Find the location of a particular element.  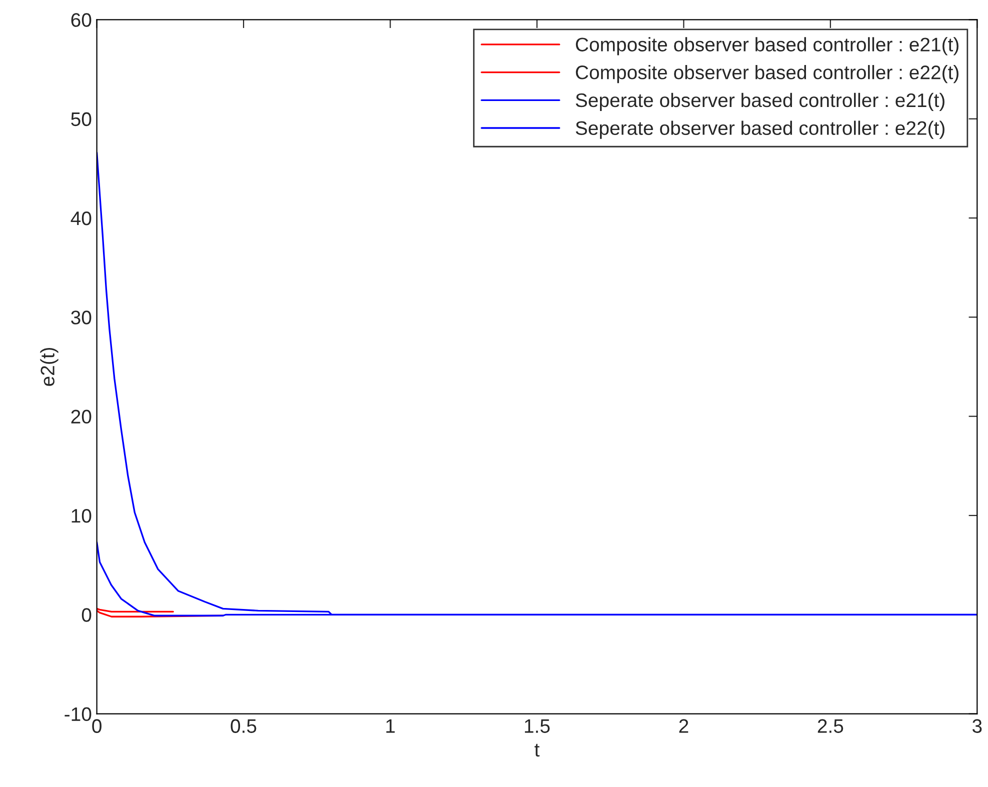

y-tick-label: 30 is located at coordinates (81, 317).